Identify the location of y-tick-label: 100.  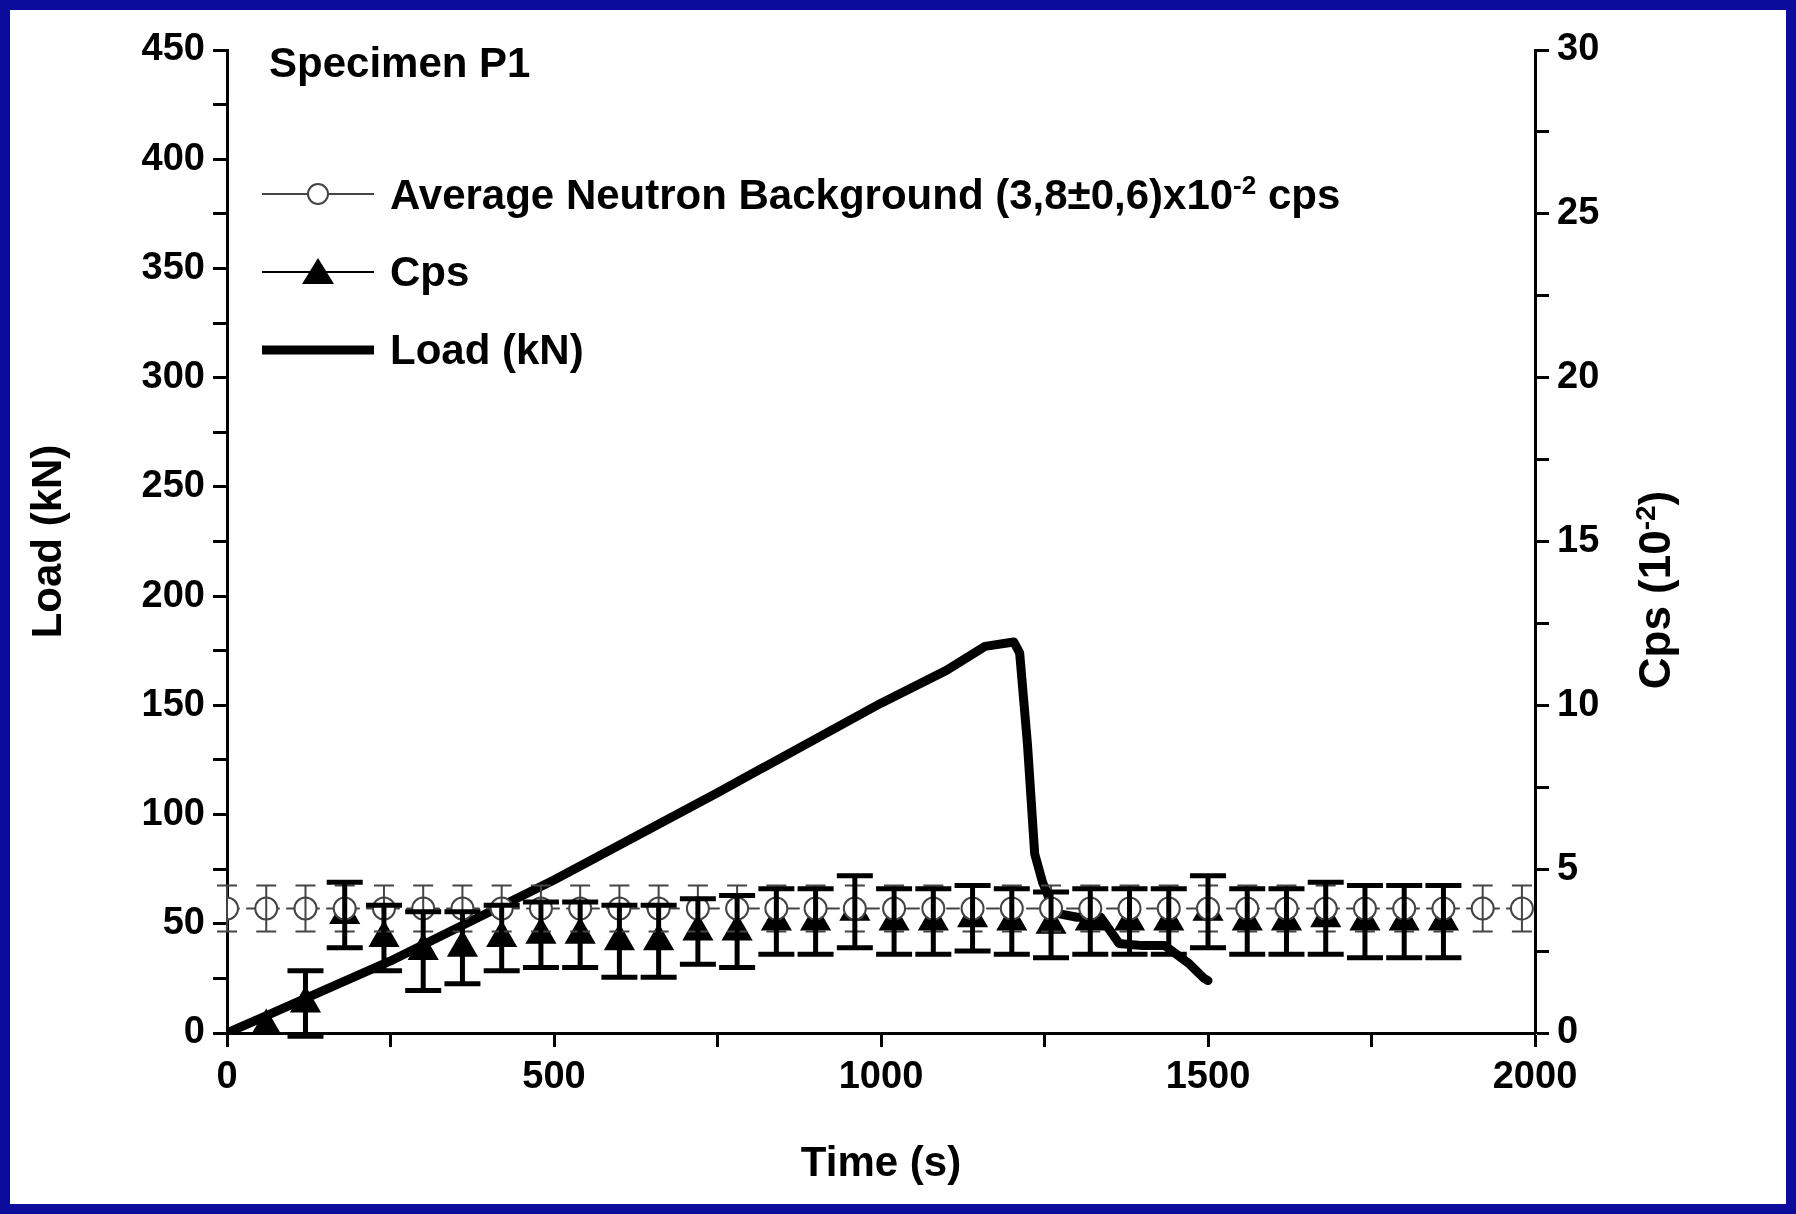
(173, 812).